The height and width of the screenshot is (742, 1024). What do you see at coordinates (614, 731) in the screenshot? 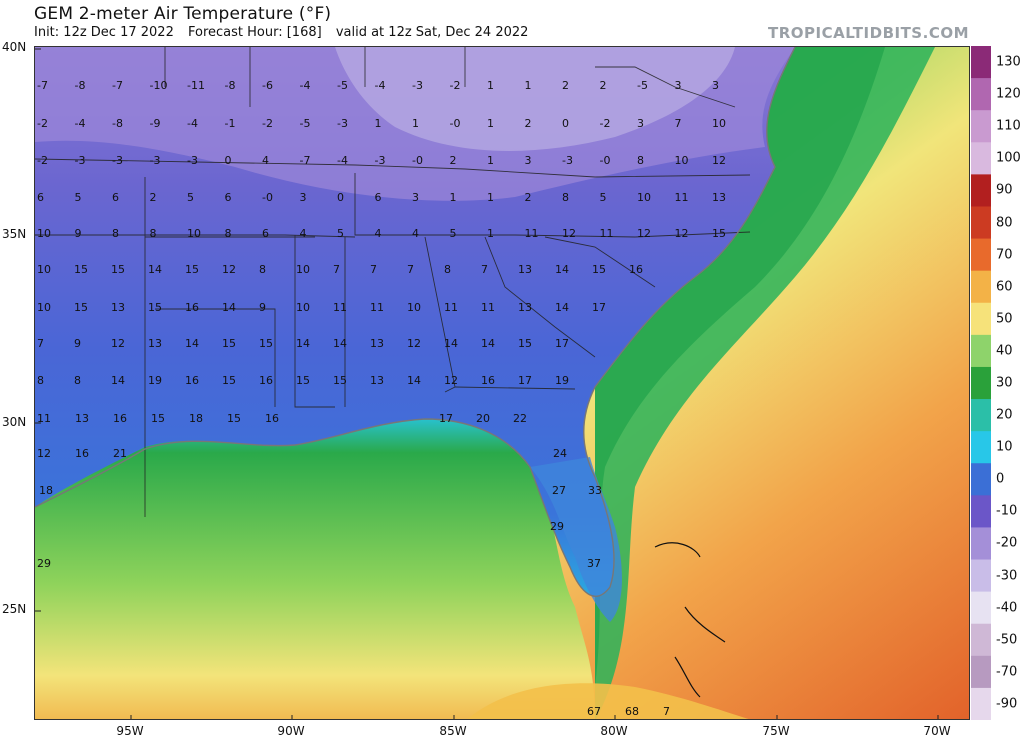
I see `lon-label: 80W` at bounding box center [614, 731].